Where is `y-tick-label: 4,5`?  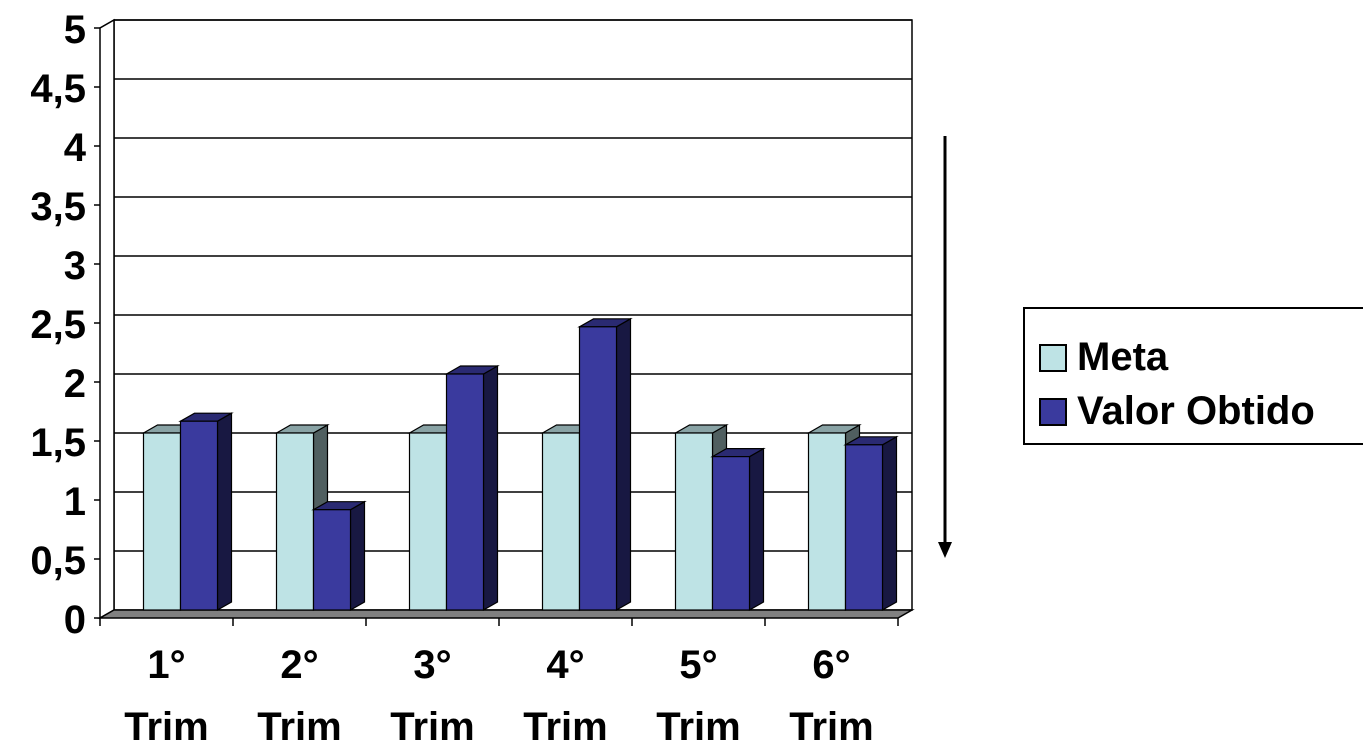
y-tick-label: 4,5 is located at coordinates (58, 89).